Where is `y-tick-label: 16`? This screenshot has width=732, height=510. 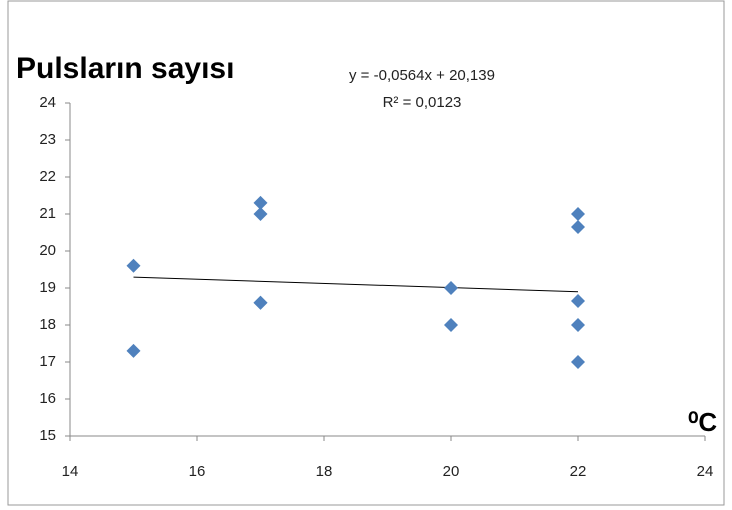 y-tick-label: 16 is located at coordinates (47, 398).